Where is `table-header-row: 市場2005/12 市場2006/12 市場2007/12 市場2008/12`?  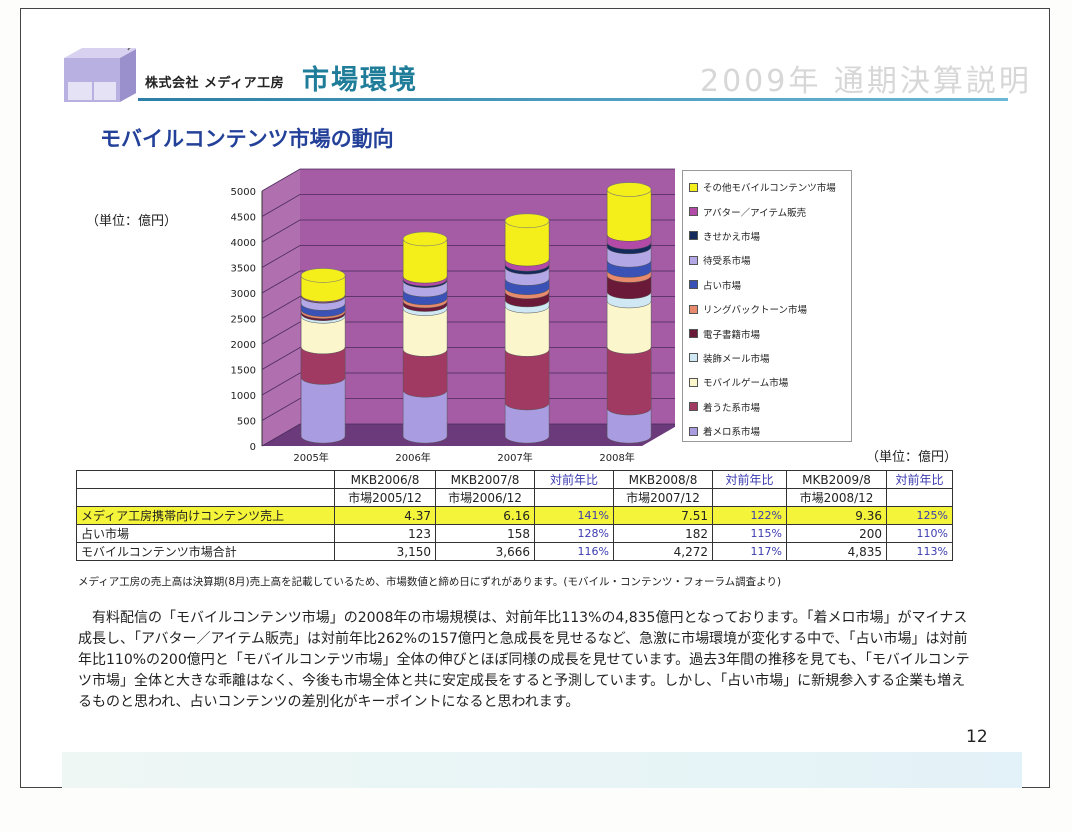
table-header-row: 市場2005/12 市場2006/12 市場2007/12 市場2008/12 is located at coordinates (514, 497).